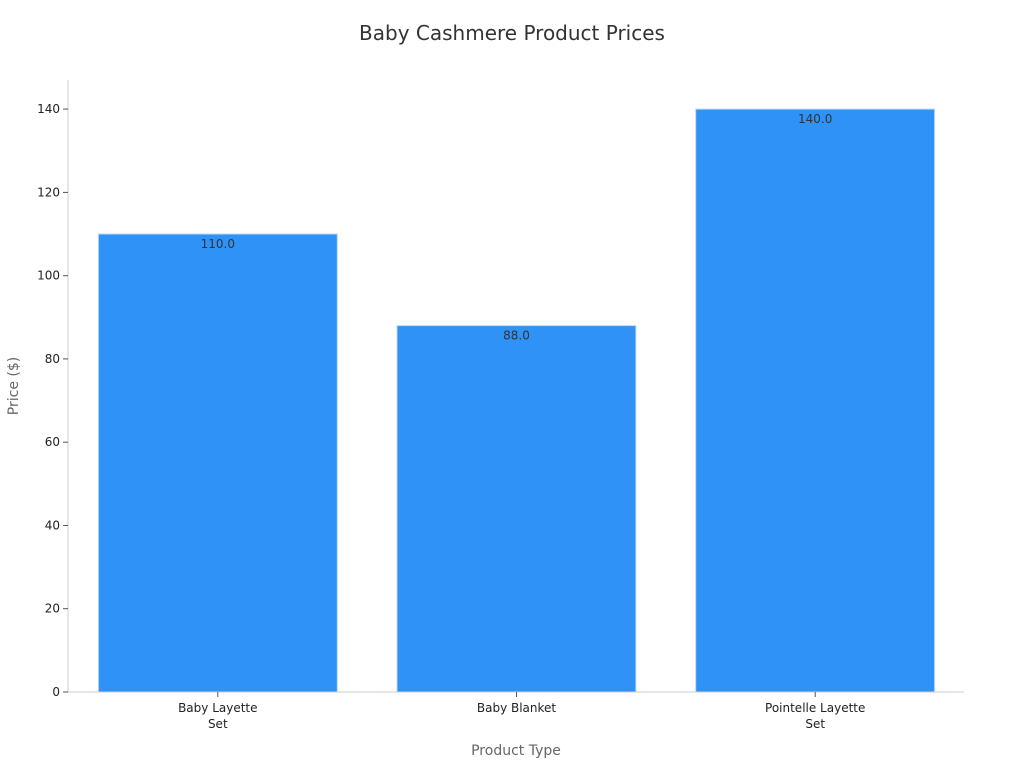 Image resolution: width=1024 pixels, height=768 pixels. Describe the element at coordinates (52, 609) in the screenshot. I see `y-tick-label-1: 20` at that location.